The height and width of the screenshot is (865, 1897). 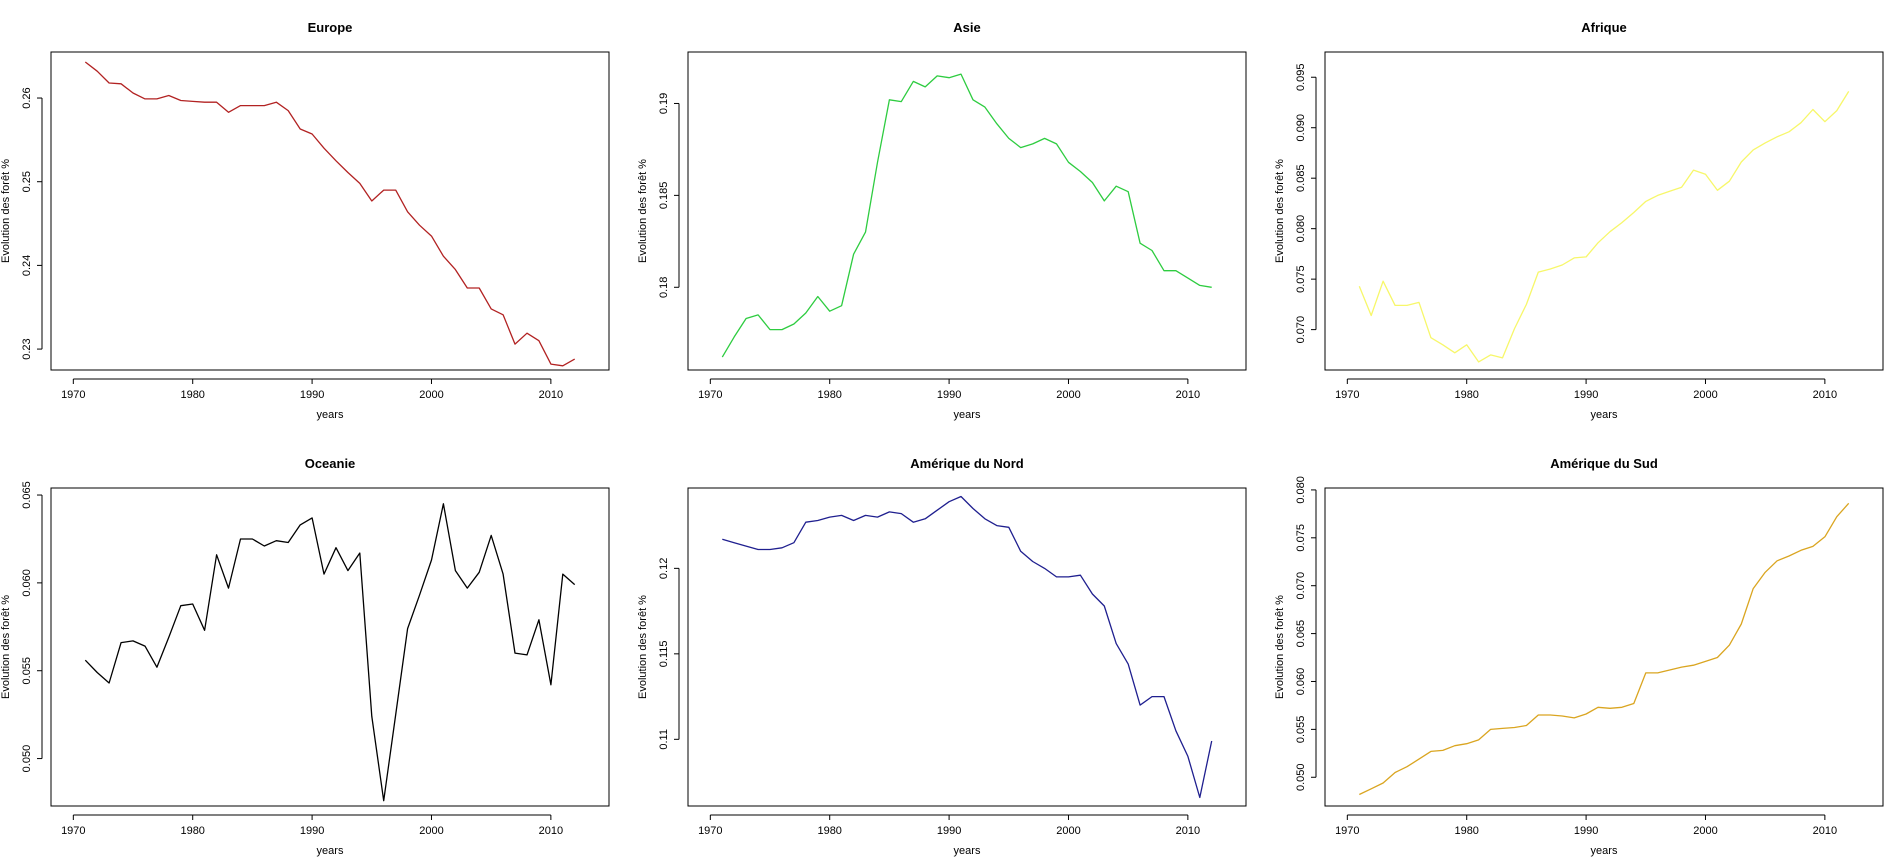 I want to click on y-tick-label: 0.25, so click(x=27, y=181).